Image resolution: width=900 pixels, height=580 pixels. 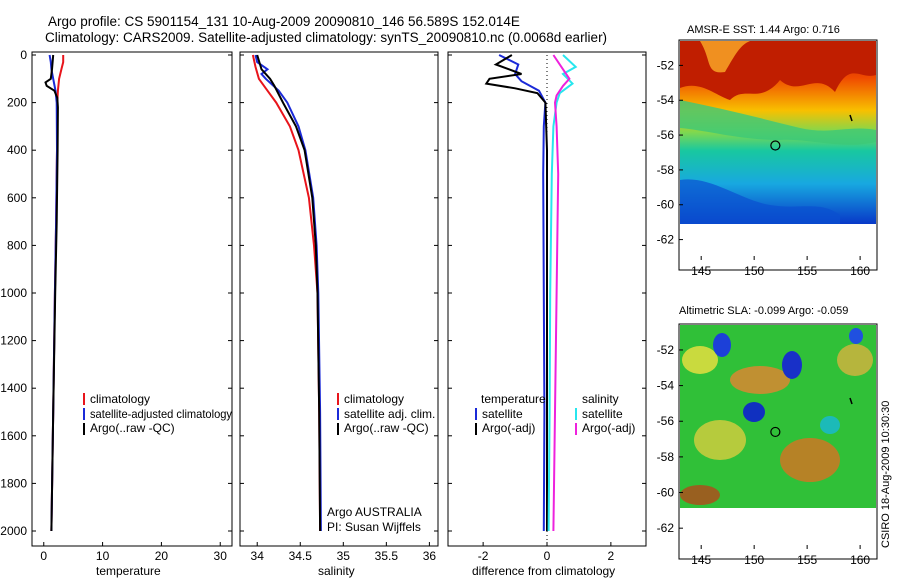 I want to click on depth-tick-label: 200, so click(x=17, y=103).